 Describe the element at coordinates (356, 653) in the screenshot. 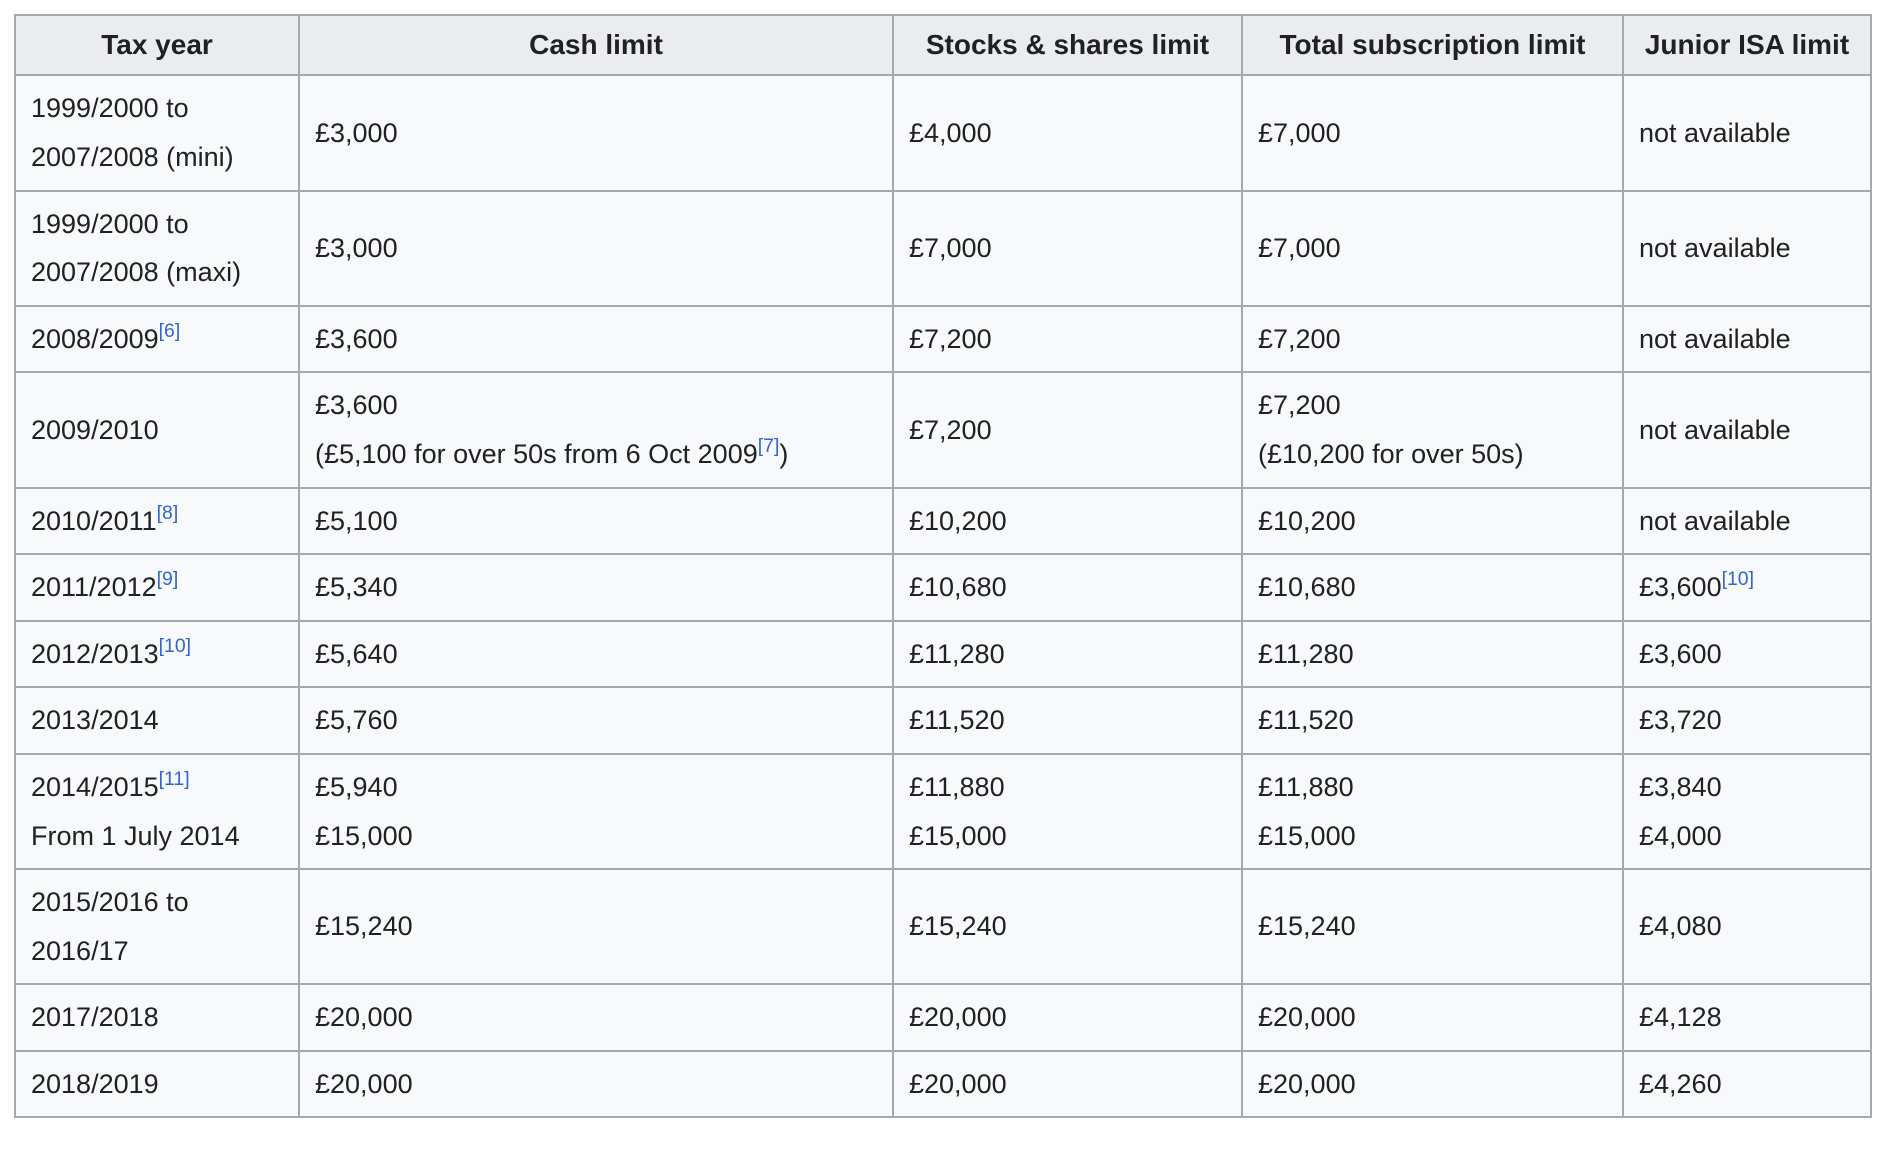

I see `cell-text: £5,640` at that location.